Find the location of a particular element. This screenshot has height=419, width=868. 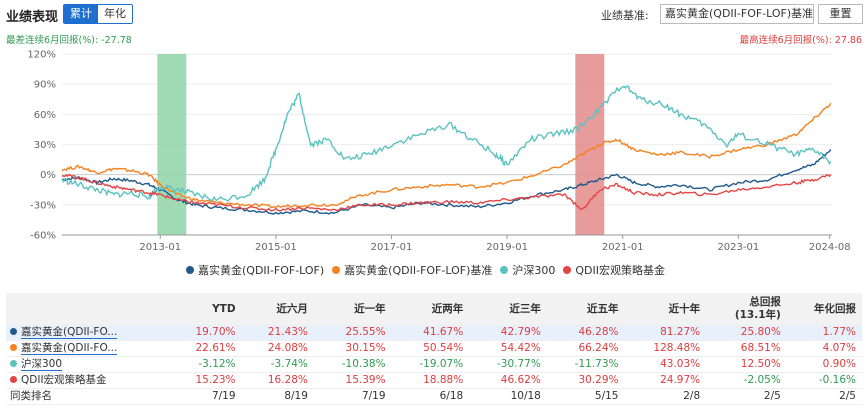

table-cell: -3.12% is located at coordinates (205, 365).